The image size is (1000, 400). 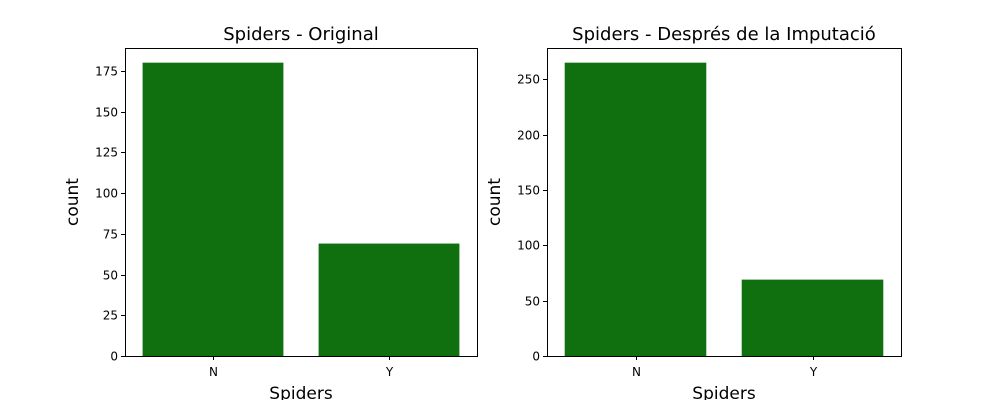 What do you see at coordinates (301, 34) in the screenshot?
I see `chart-title: Spiders - Original` at bounding box center [301, 34].